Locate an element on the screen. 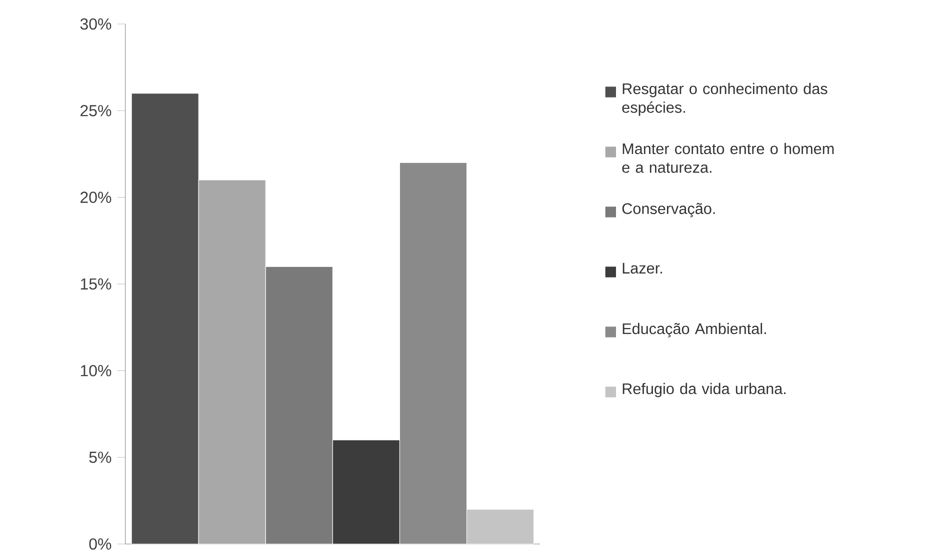 The width and height of the screenshot is (929, 552). legend-label: Manter contato entre o homem e a natureza. is located at coordinates (728, 157).